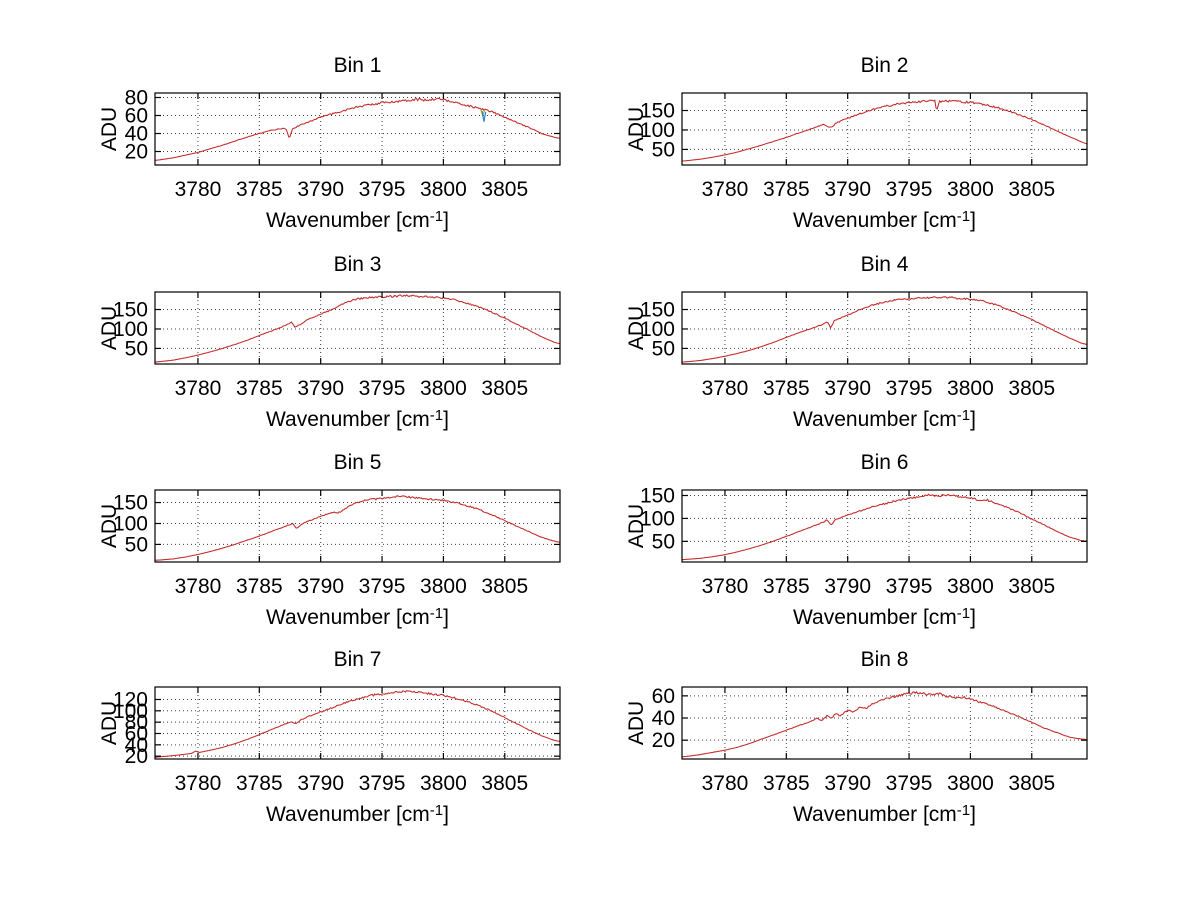 The height and width of the screenshot is (901, 1200). What do you see at coordinates (130, 699) in the screenshot?
I see `y-tick-label: 120` at bounding box center [130, 699].